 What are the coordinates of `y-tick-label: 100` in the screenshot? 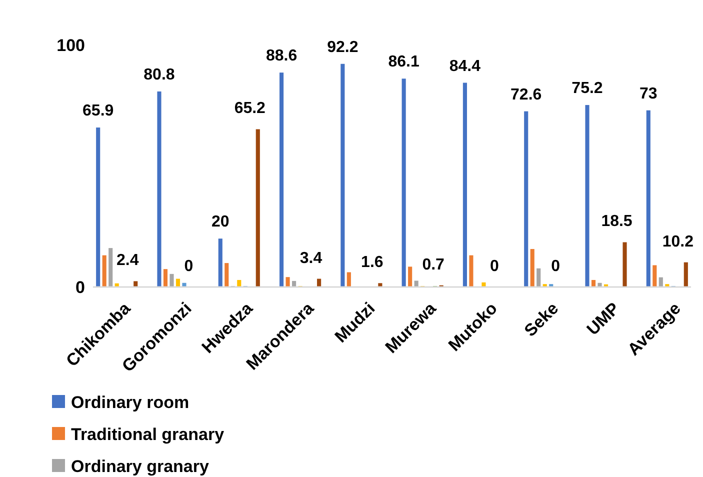 It's located at (70, 45).